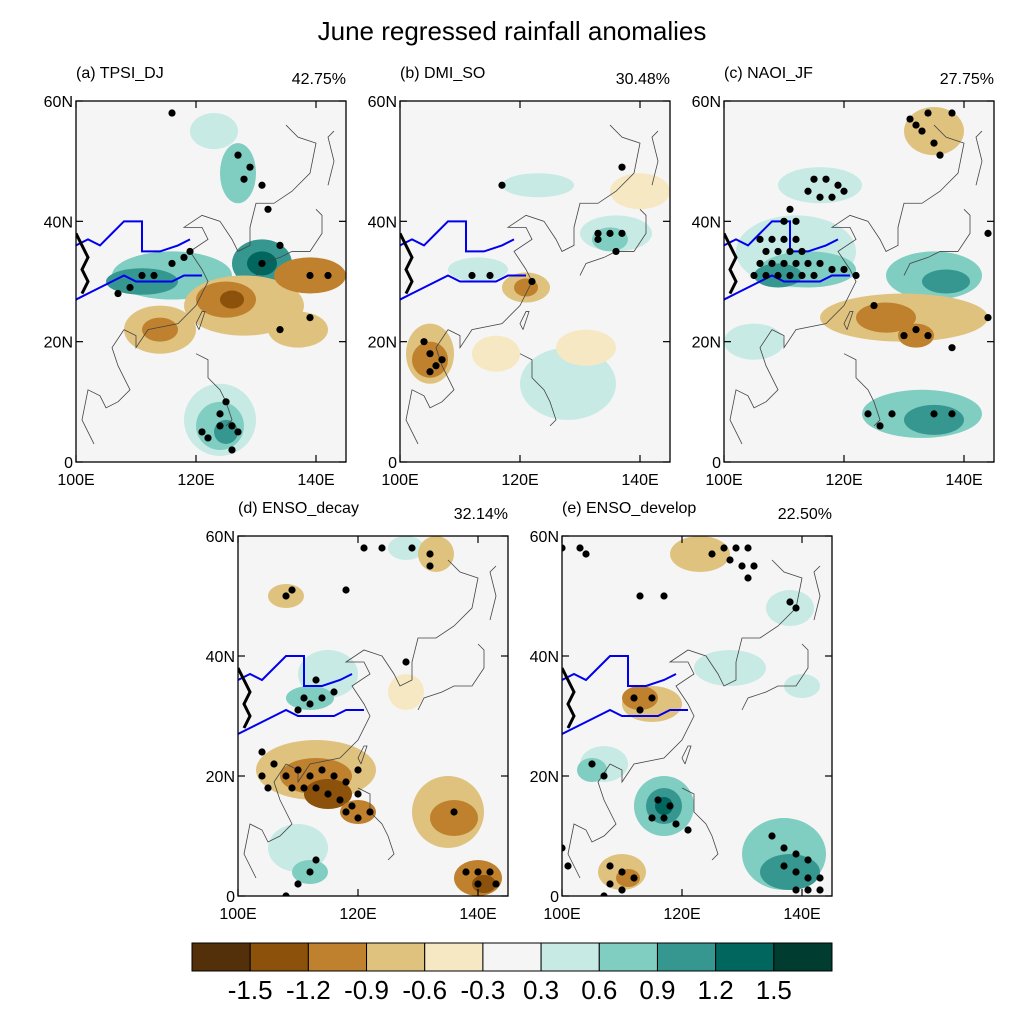 This screenshot has height=1024, width=1024. I want to click on colorbar-tick-label: -1.2, so click(308, 990).